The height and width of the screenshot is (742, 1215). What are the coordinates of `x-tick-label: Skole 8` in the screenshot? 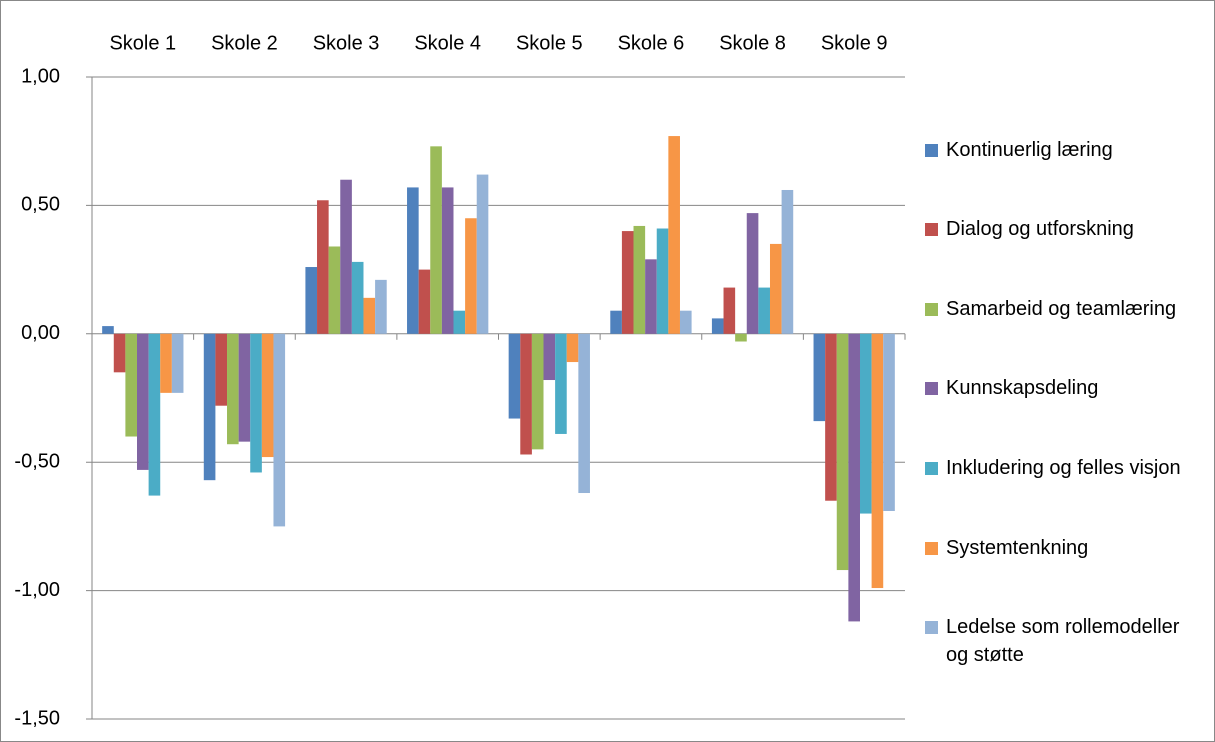 It's located at (752, 43).